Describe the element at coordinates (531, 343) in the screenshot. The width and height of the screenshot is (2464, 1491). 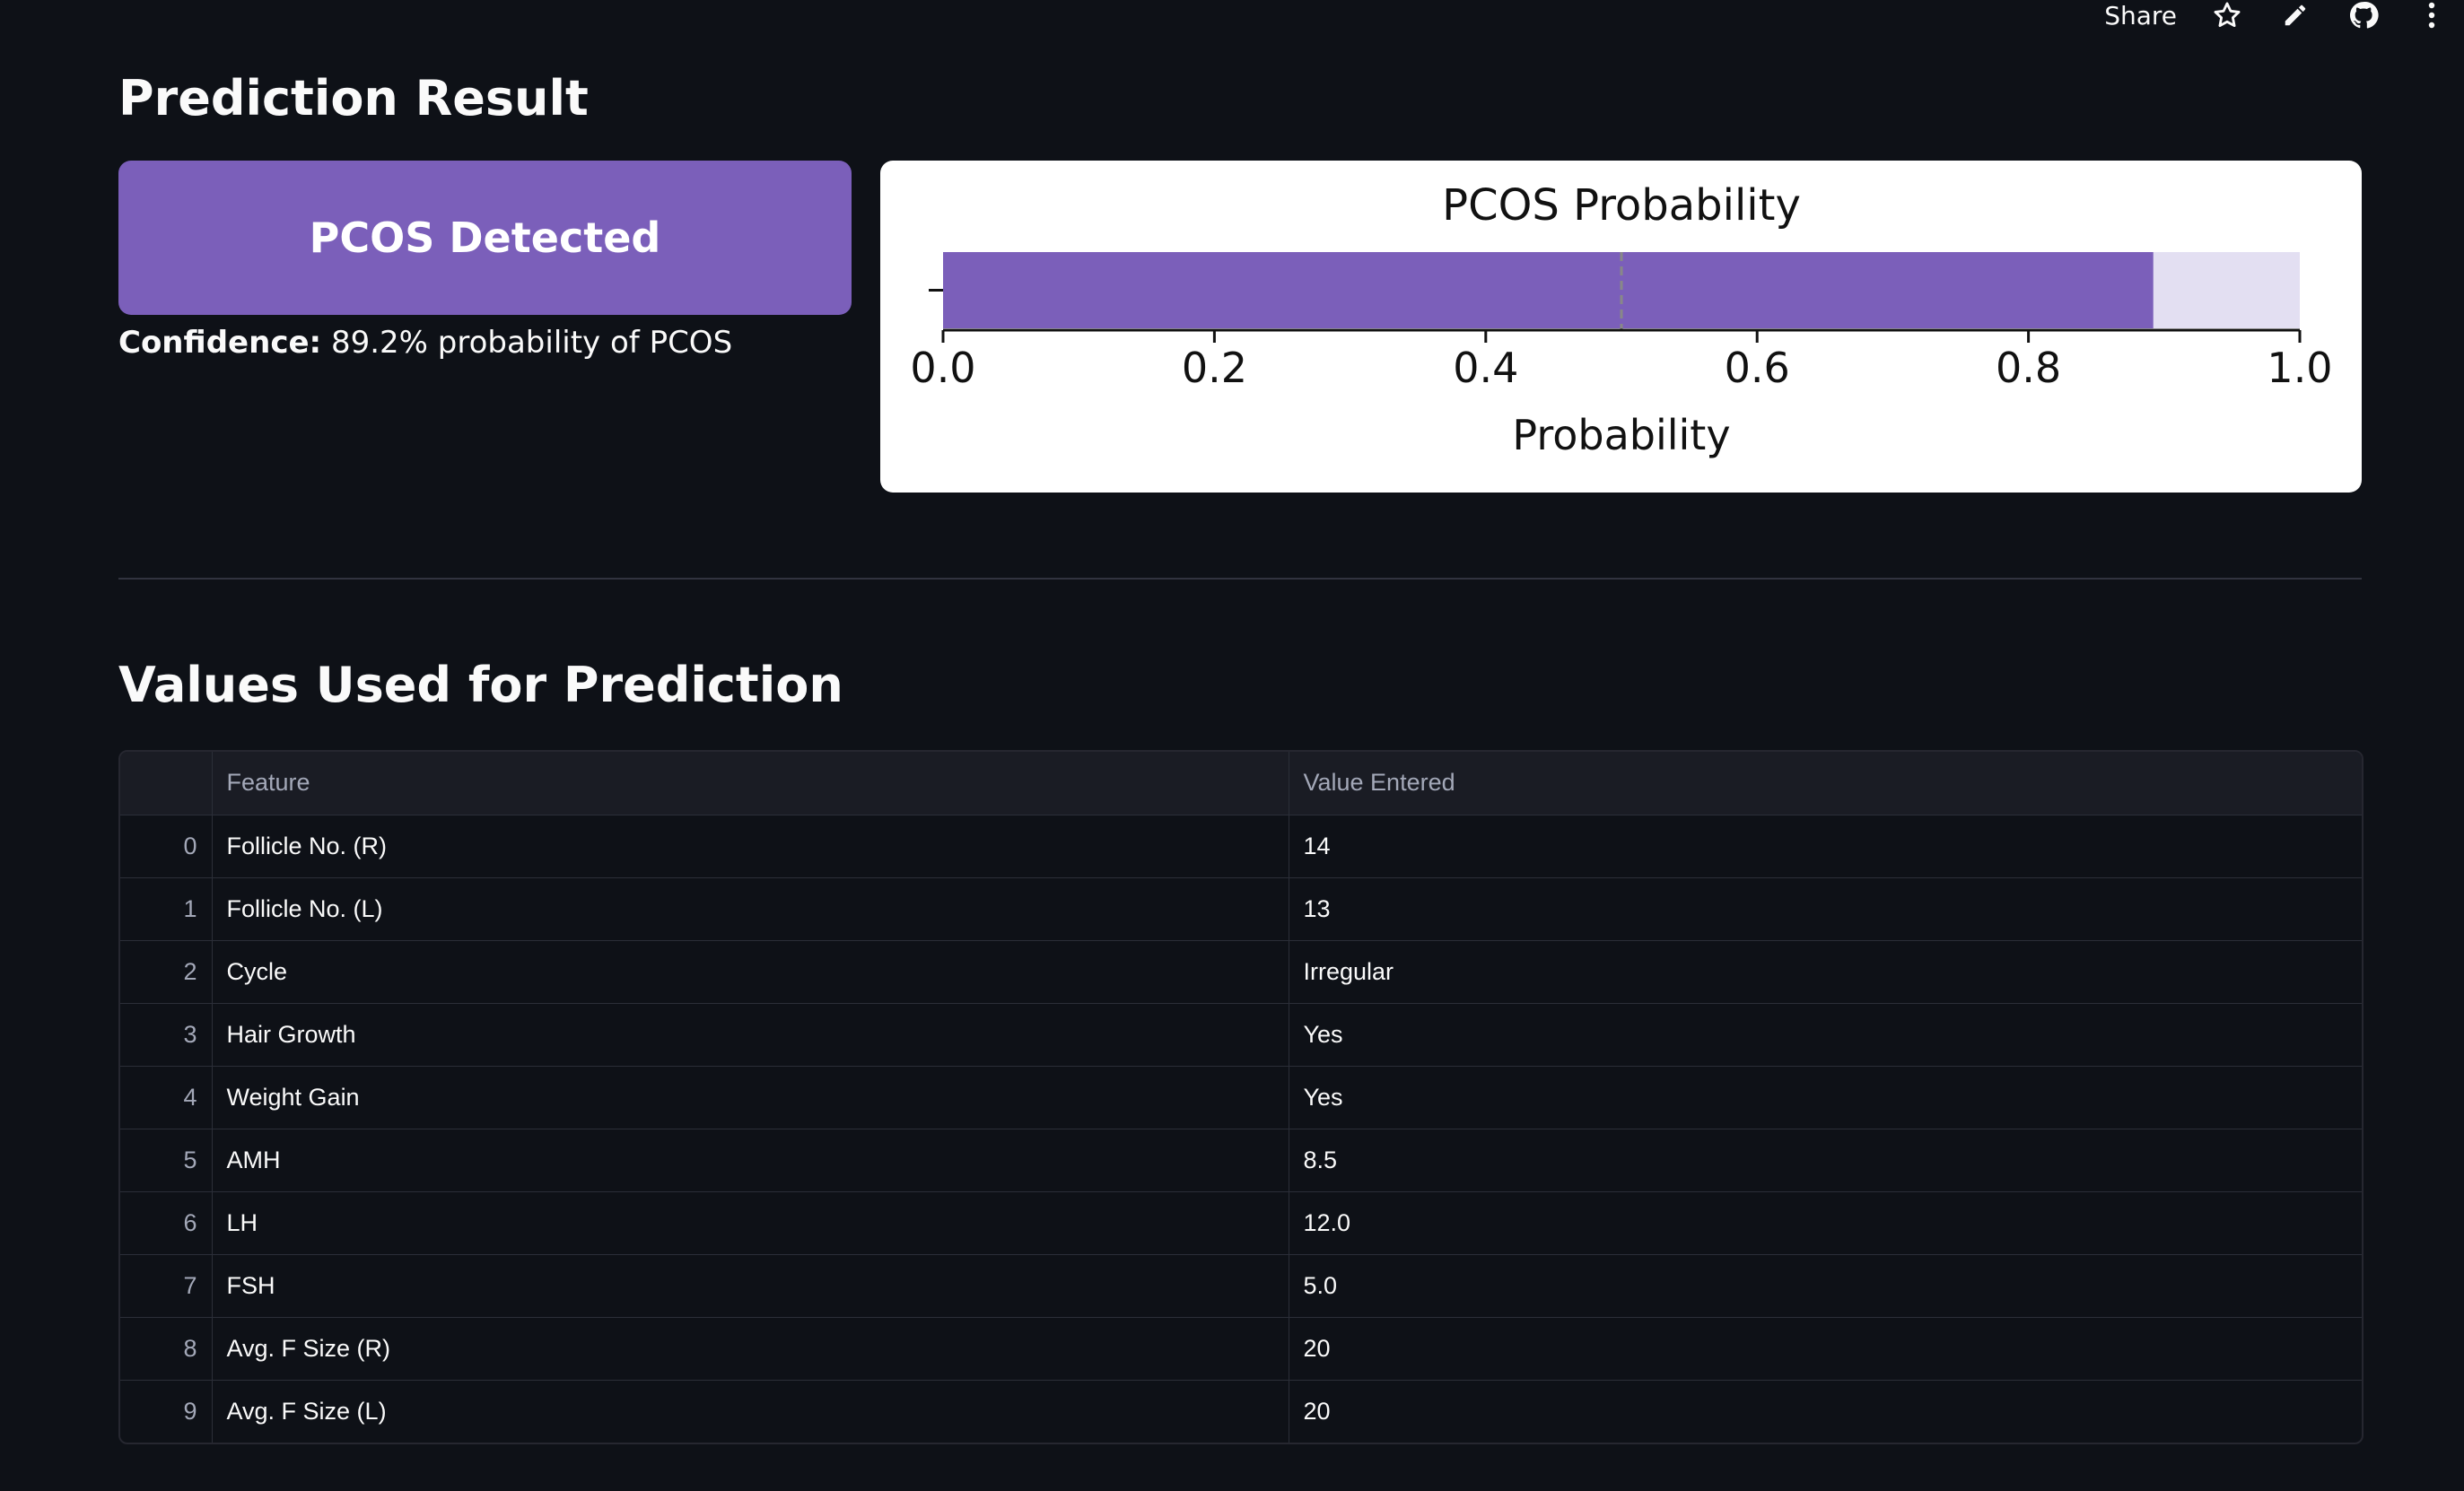
I see `confidence-value: 89.2% probability of PCOS` at that location.